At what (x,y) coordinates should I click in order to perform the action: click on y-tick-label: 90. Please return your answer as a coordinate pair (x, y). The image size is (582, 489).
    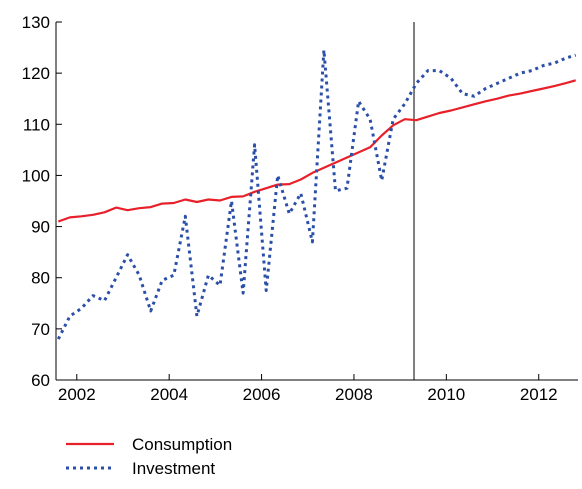
    Looking at the image, I should click on (40, 227).